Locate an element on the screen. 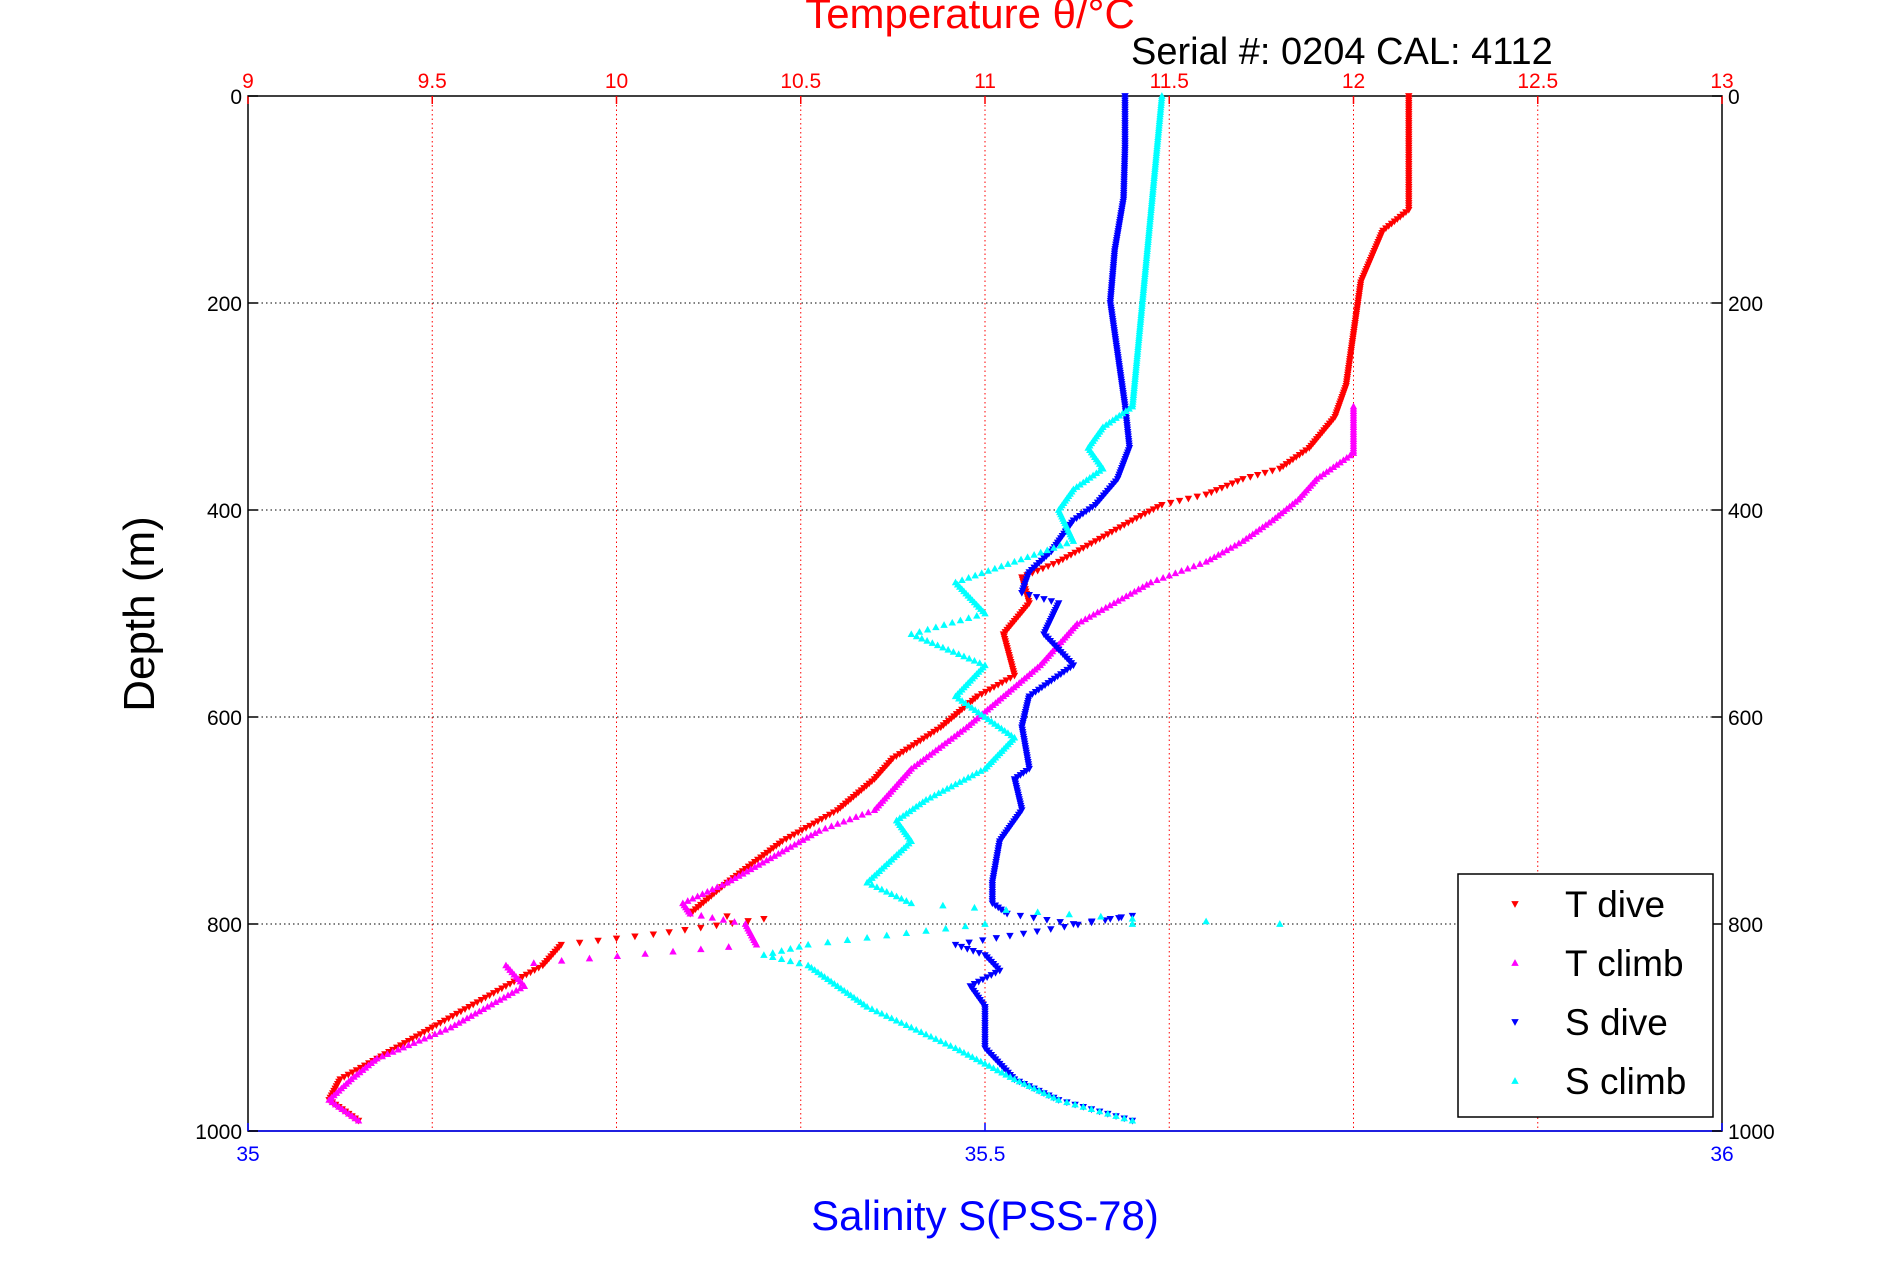  legend: T dive T climb S dive S climb is located at coordinates (1585, 995).